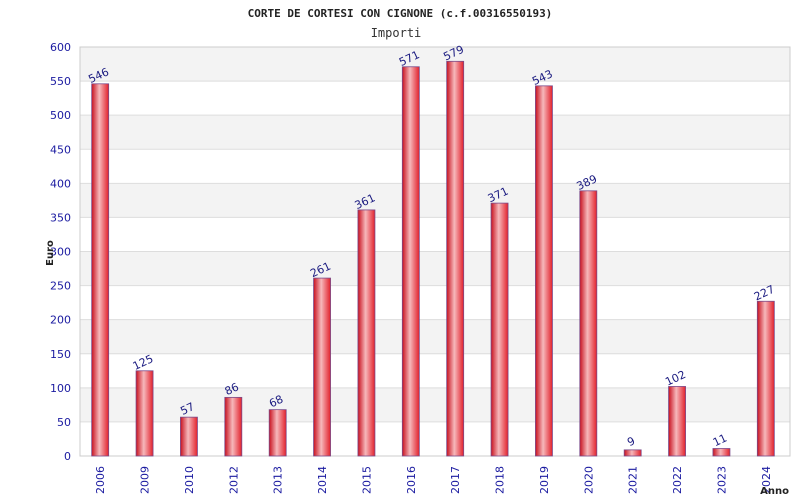  I want to click on x-tick-label-2024: 2024, so click(766, 480).